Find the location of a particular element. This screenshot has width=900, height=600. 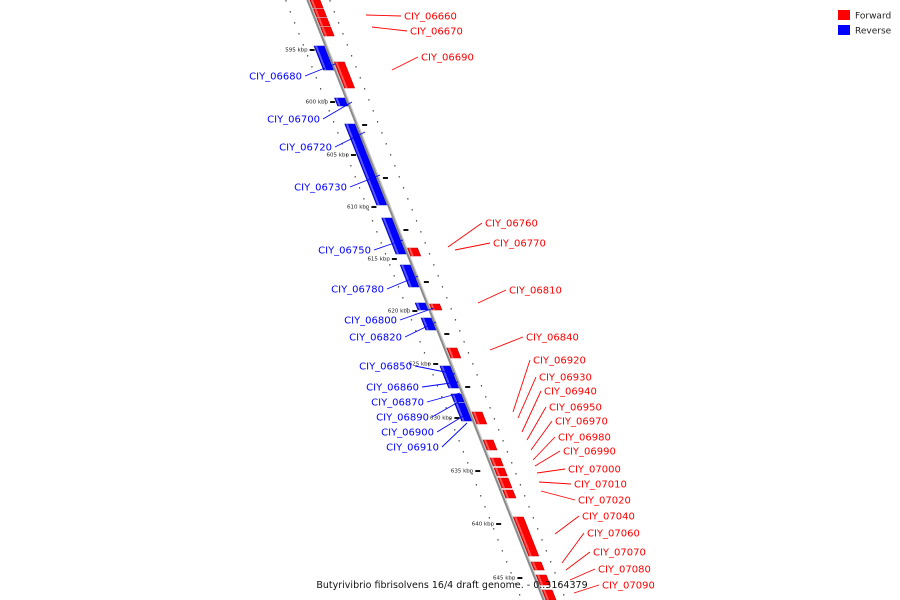

legend: Forward Reverse is located at coordinates (865, 23).